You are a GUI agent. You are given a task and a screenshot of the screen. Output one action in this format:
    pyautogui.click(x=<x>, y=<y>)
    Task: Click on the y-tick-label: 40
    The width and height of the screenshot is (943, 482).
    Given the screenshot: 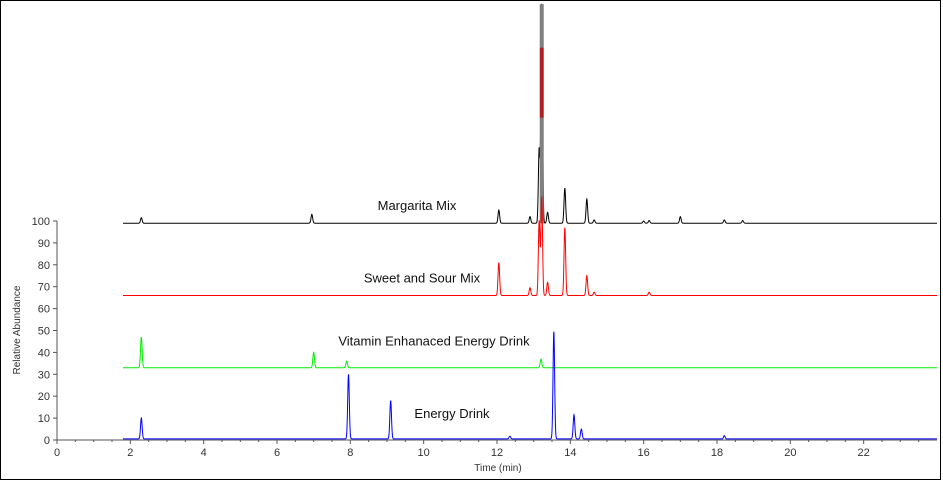 What is the action you would take?
    pyautogui.click(x=44, y=353)
    